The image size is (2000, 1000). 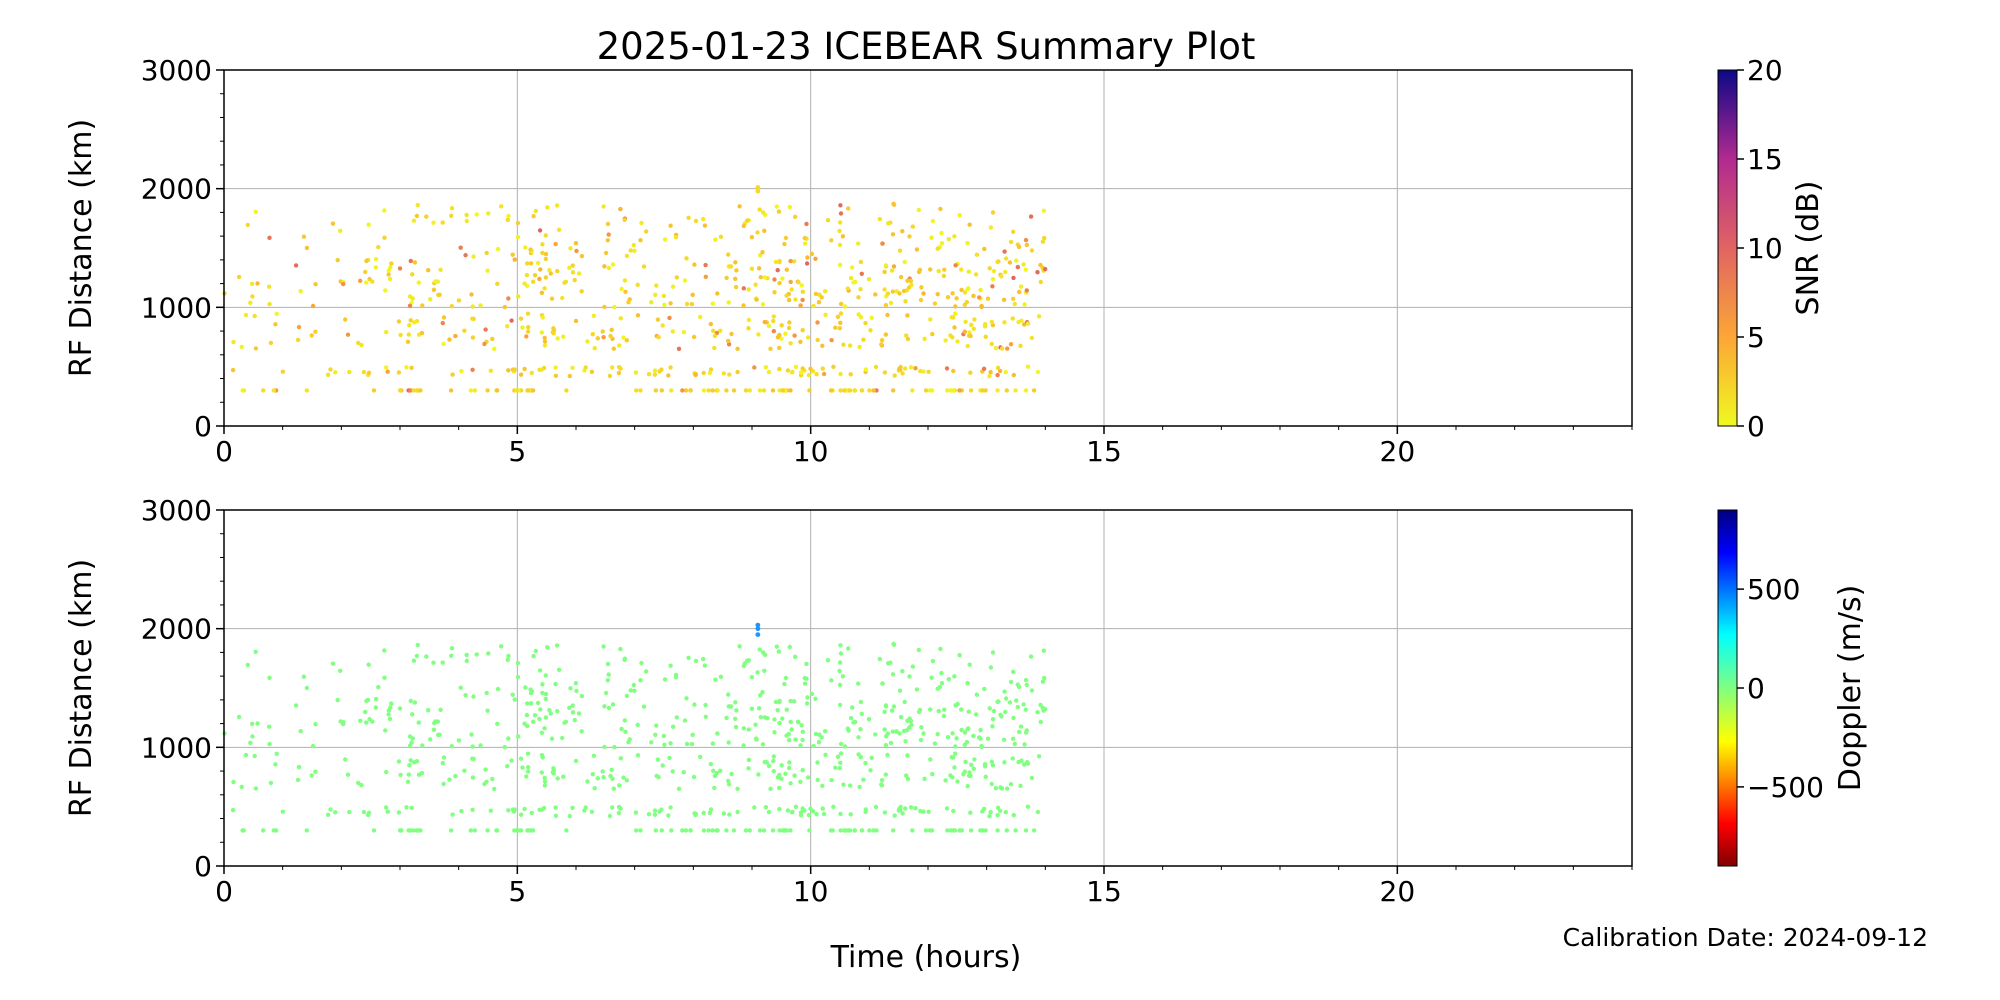 What do you see at coordinates (1765, 248) in the screenshot?
I see `colorbar-tick-label: 10` at bounding box center [1765, 248].